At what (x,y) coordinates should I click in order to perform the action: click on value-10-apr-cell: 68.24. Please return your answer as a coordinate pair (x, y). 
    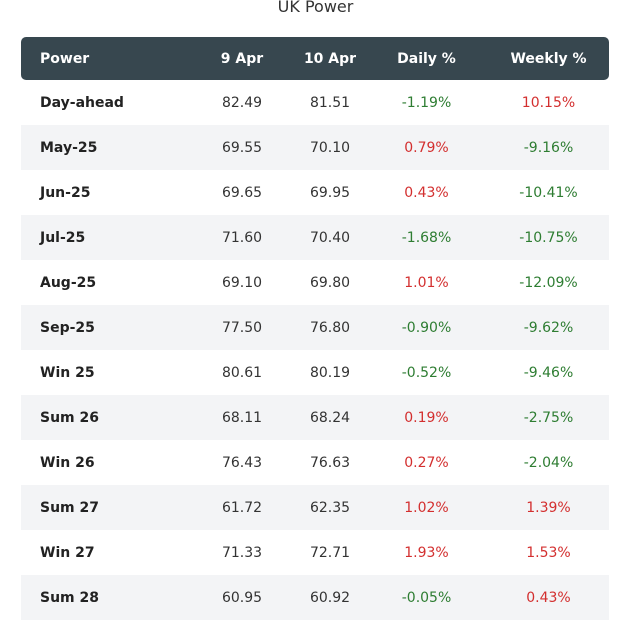
    Looking at the image, I should click on (330, 417).